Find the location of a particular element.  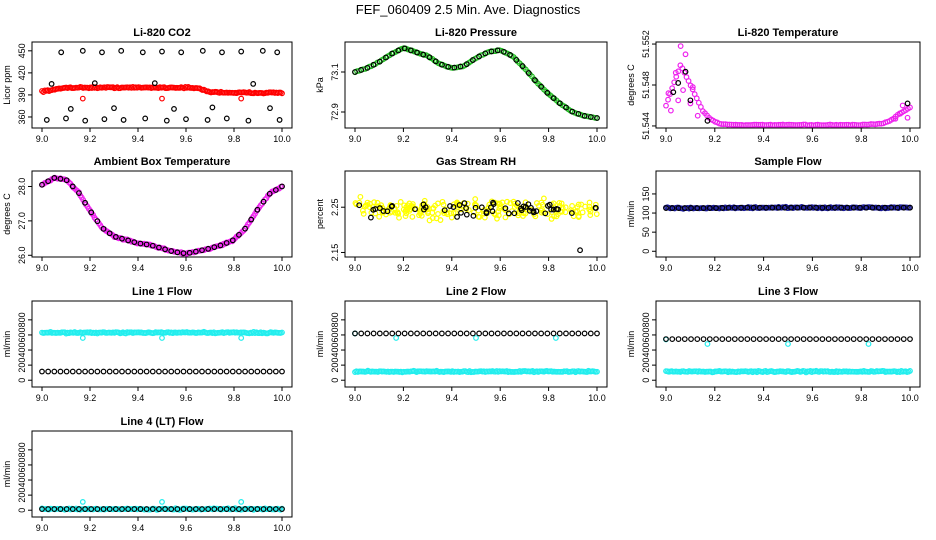

y-tick-label: 2.25 is located at coordinates (335, 207).